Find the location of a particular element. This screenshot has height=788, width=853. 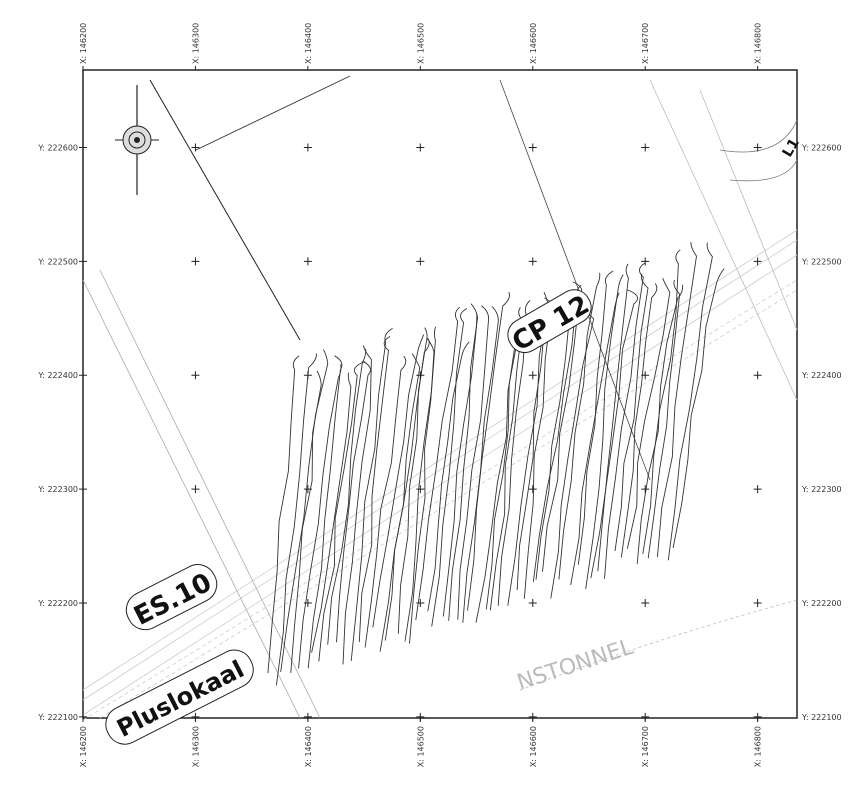

es-label-box is located at coordinates (171, 597).